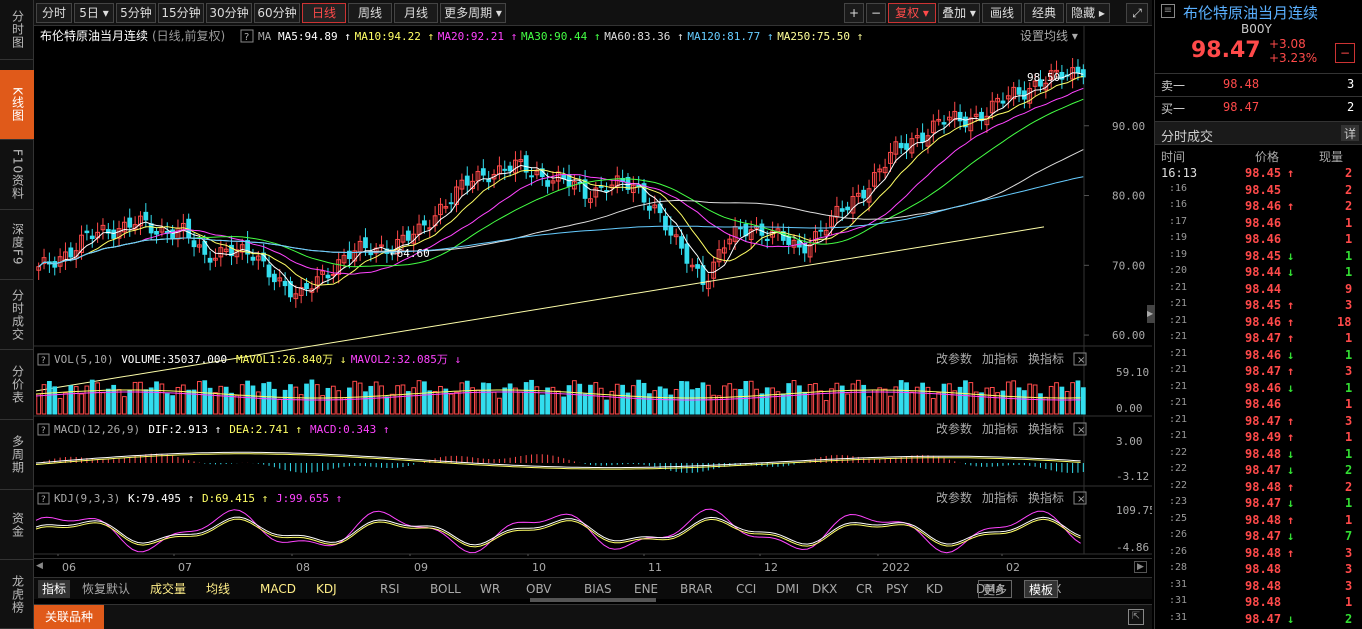 This screenshot has height=629, width=1362. I want to click on indicator-tab-17: PSY, so click(897, 589).